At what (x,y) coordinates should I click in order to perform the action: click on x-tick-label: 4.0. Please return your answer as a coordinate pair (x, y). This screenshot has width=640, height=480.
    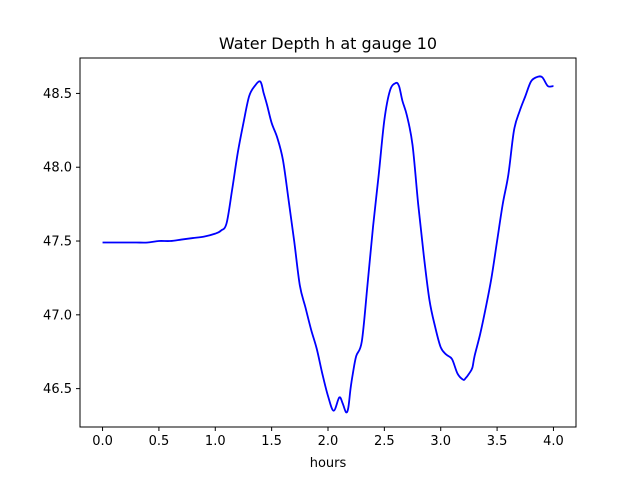
    Looking at the image, I should click on (553, 441).